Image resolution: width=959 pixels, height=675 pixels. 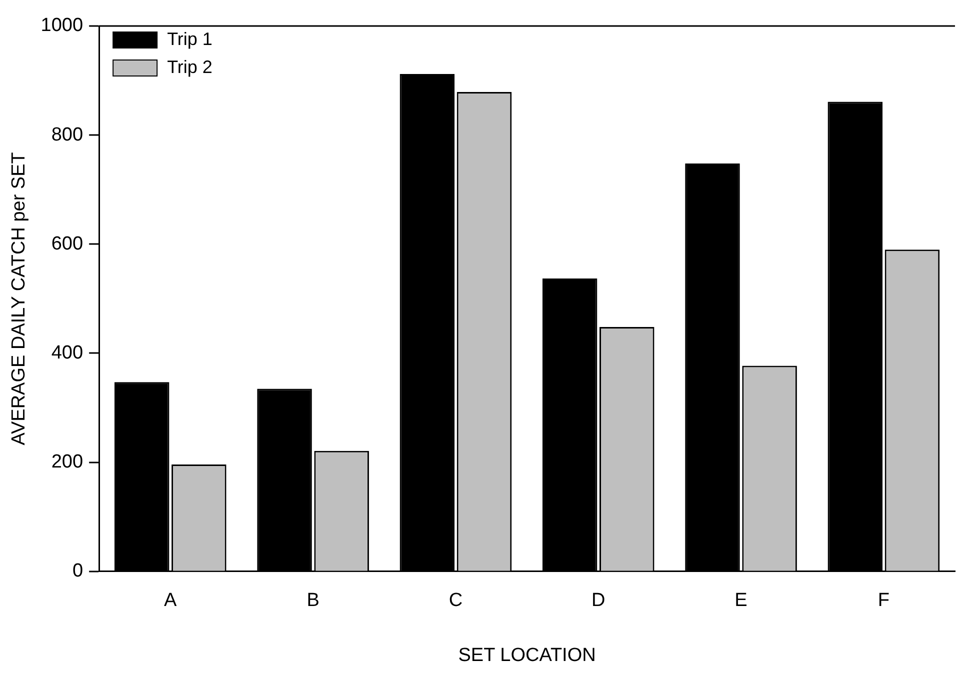 I want to click on y-tick-label: 1000, so click(x=62, y=25).